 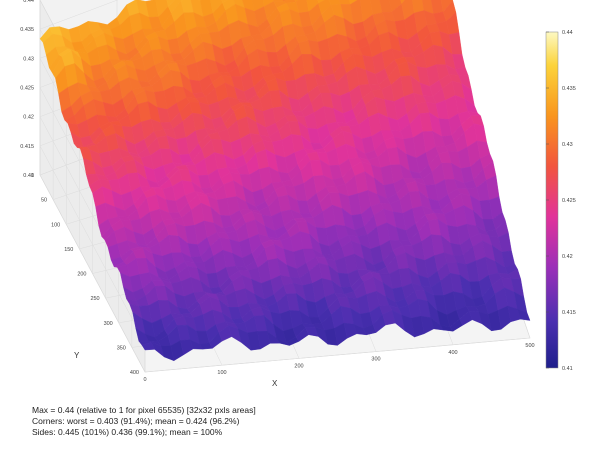 What do you see at coordinates (298, 366) in the screenshot?
I see `x-tick-label: 200` at bounding box center [298, 366].